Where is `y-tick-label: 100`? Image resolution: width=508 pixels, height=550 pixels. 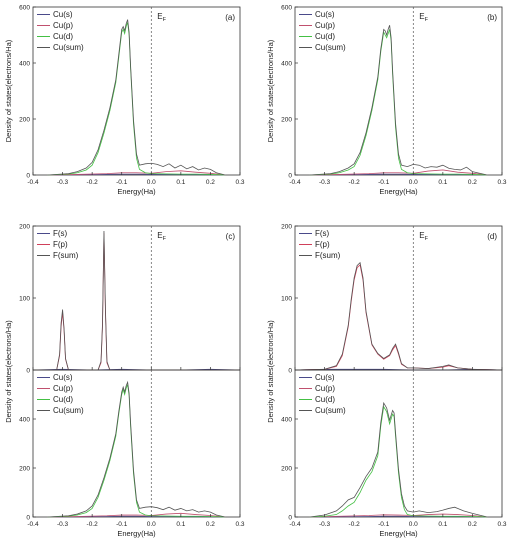 y-tick-label: 100 is located at coordinates (24, 298).